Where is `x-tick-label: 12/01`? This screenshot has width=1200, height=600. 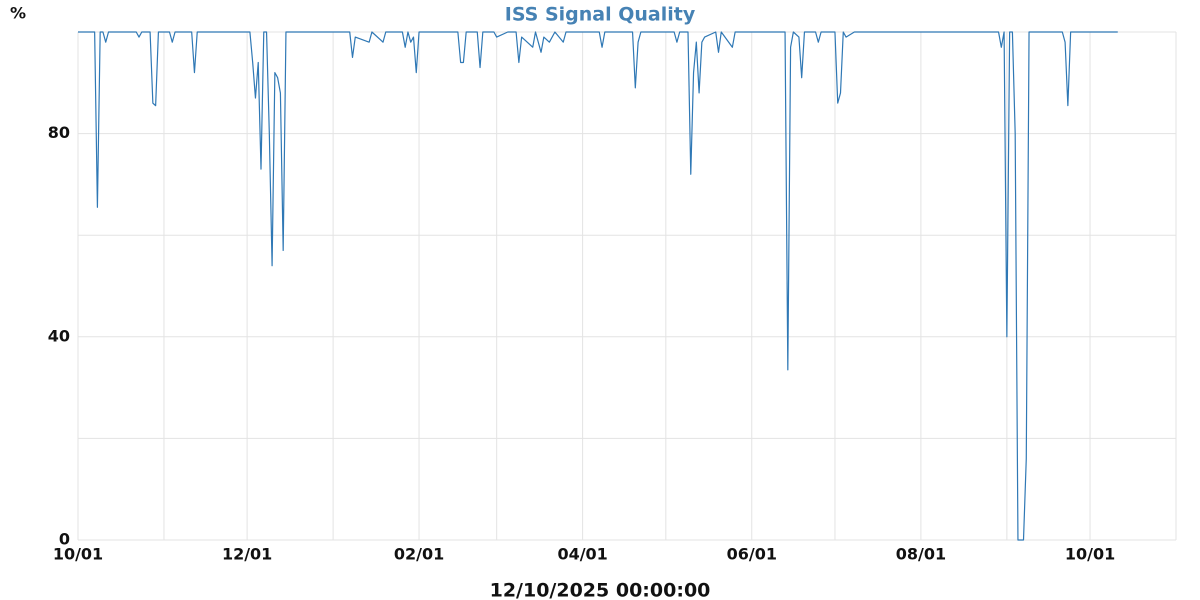 x-tick-label: 12/01 is located at coordinates (247, 554).